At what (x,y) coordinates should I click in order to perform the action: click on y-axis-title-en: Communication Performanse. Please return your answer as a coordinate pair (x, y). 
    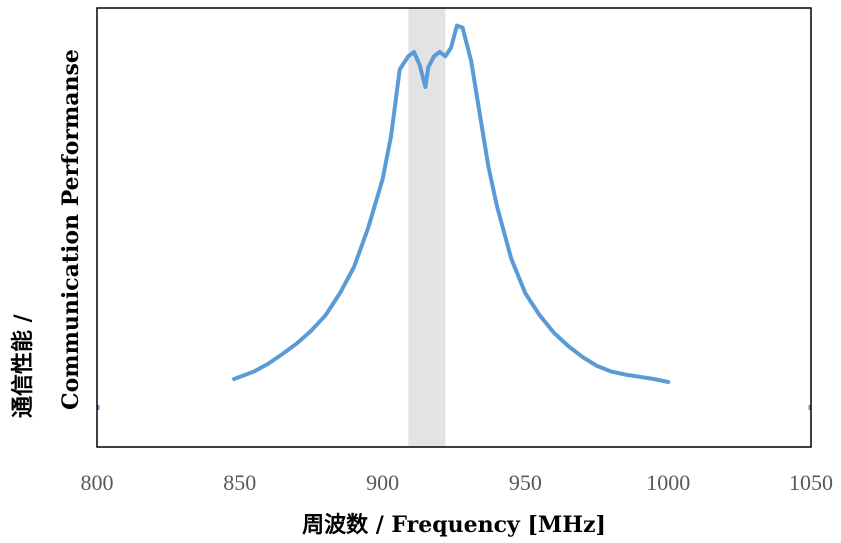
    Looking at the image, I should click on (71, 229).